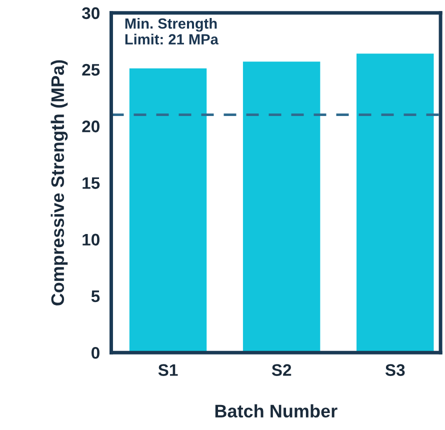  Describe the element at coordinates (395, 370) in the screenshot. I see `x-tick-label: S3` at that location.